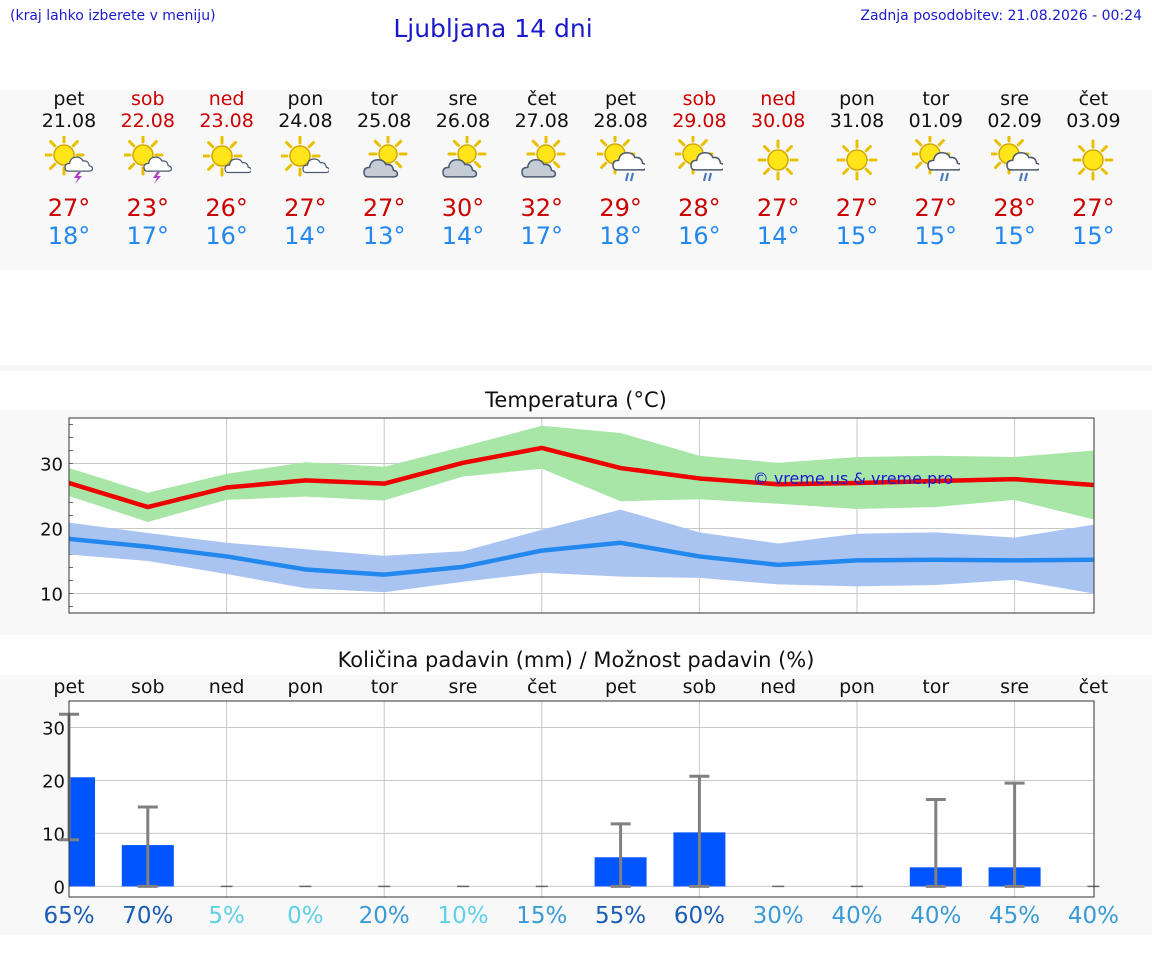 Image resolution: width=1152 pixels, height=975 pixels. What do you see at coordinates (148, 916) in the screenshot?
I see `precipitation-probability: 70%` at bounding box center [148, 916].